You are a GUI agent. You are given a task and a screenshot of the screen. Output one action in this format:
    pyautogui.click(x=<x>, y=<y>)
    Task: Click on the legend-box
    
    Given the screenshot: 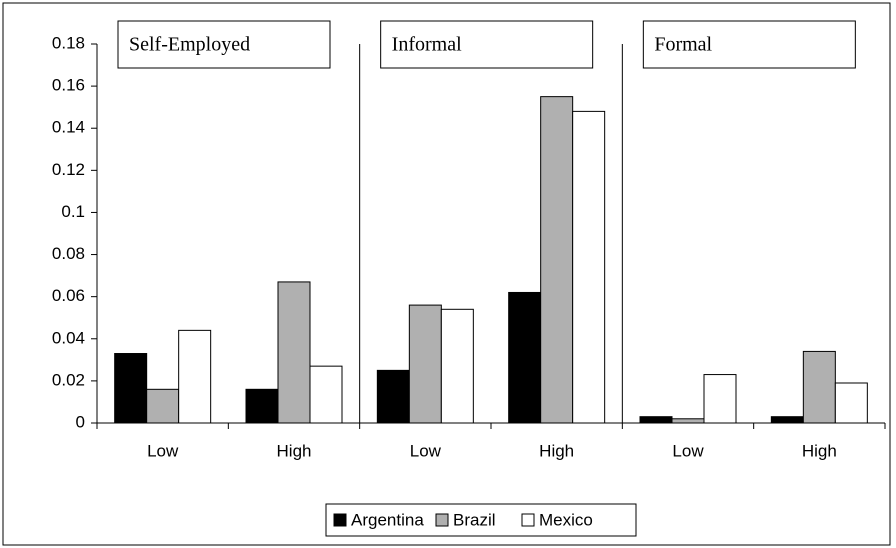 What is the action you would take?
    pyautogui.click(x=481, y=520)
    